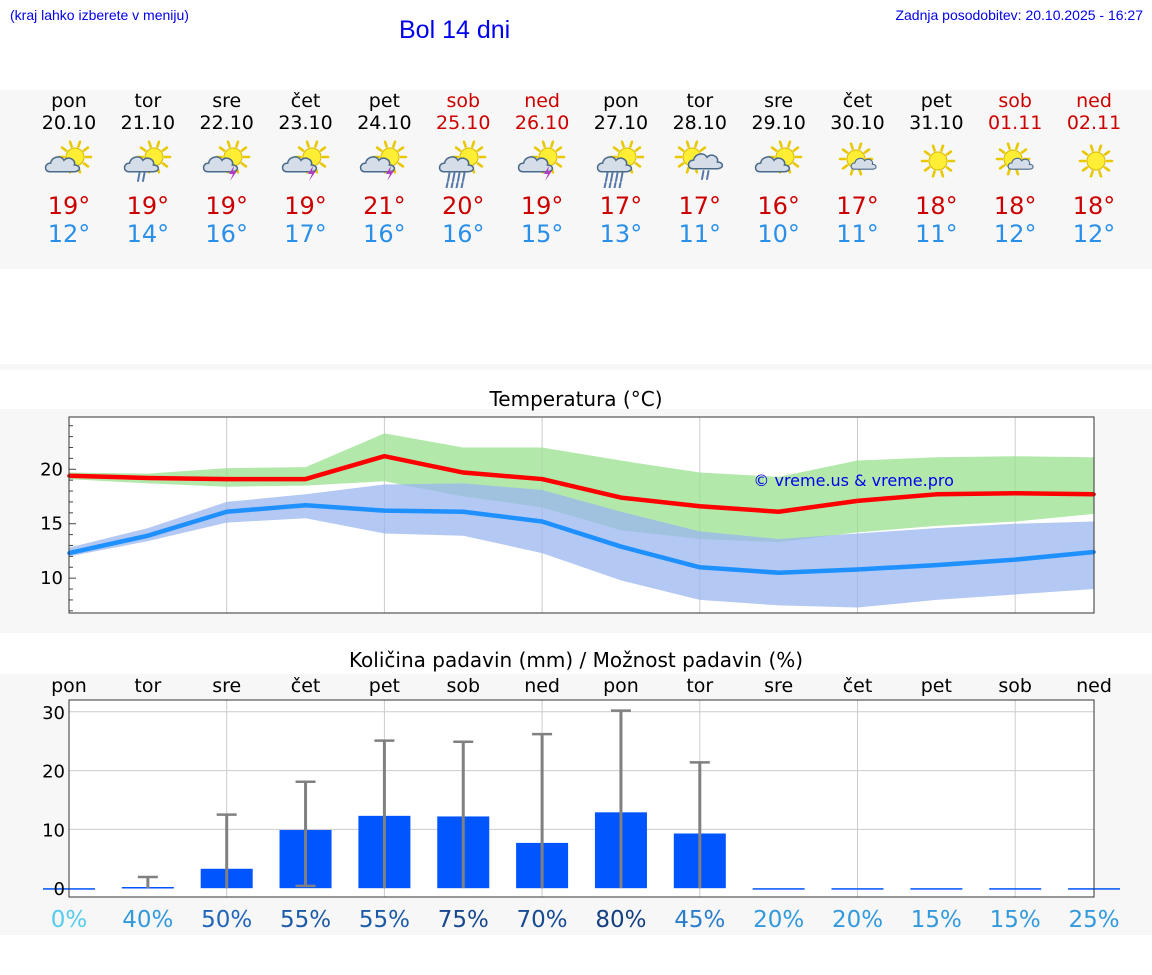 Image resolution: width=1152 pixels, height=975 pixels. I want to click on day-date: 02.11, so click(1094, 123).